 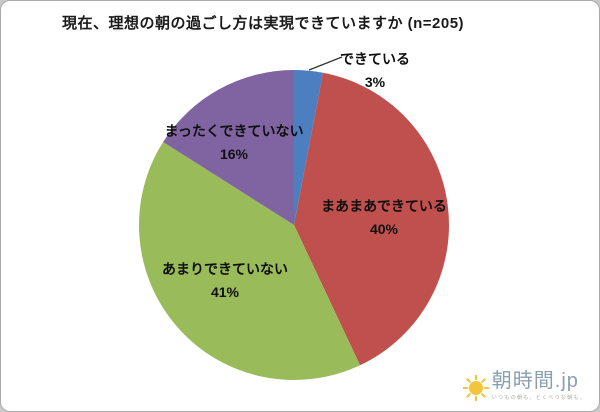 What do you see at coordinates (384, 206) in the screenshot?
I see `slice-name: まあまあできている` at bounding box center [384, 206].